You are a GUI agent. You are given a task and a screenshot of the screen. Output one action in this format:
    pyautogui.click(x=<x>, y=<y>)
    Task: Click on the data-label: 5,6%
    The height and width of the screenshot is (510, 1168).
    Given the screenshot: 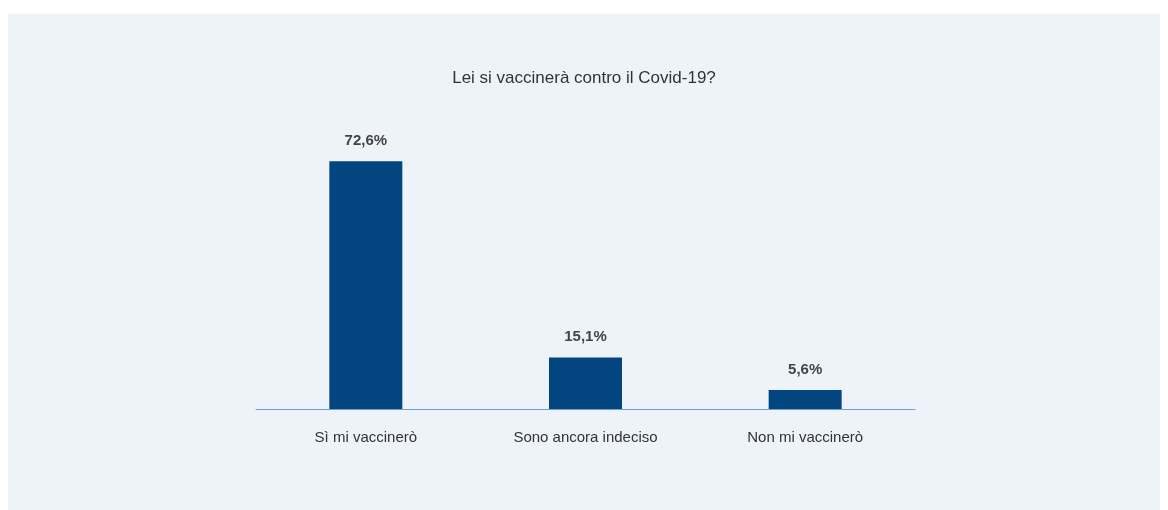 What is the action you would take?
    pyautogui.click(x=805, y=368)
    